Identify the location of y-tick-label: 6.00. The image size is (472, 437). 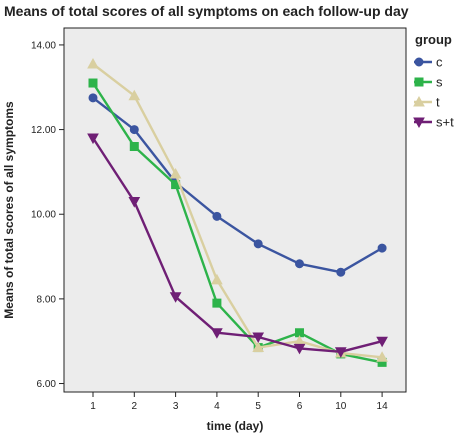
(47, 384).